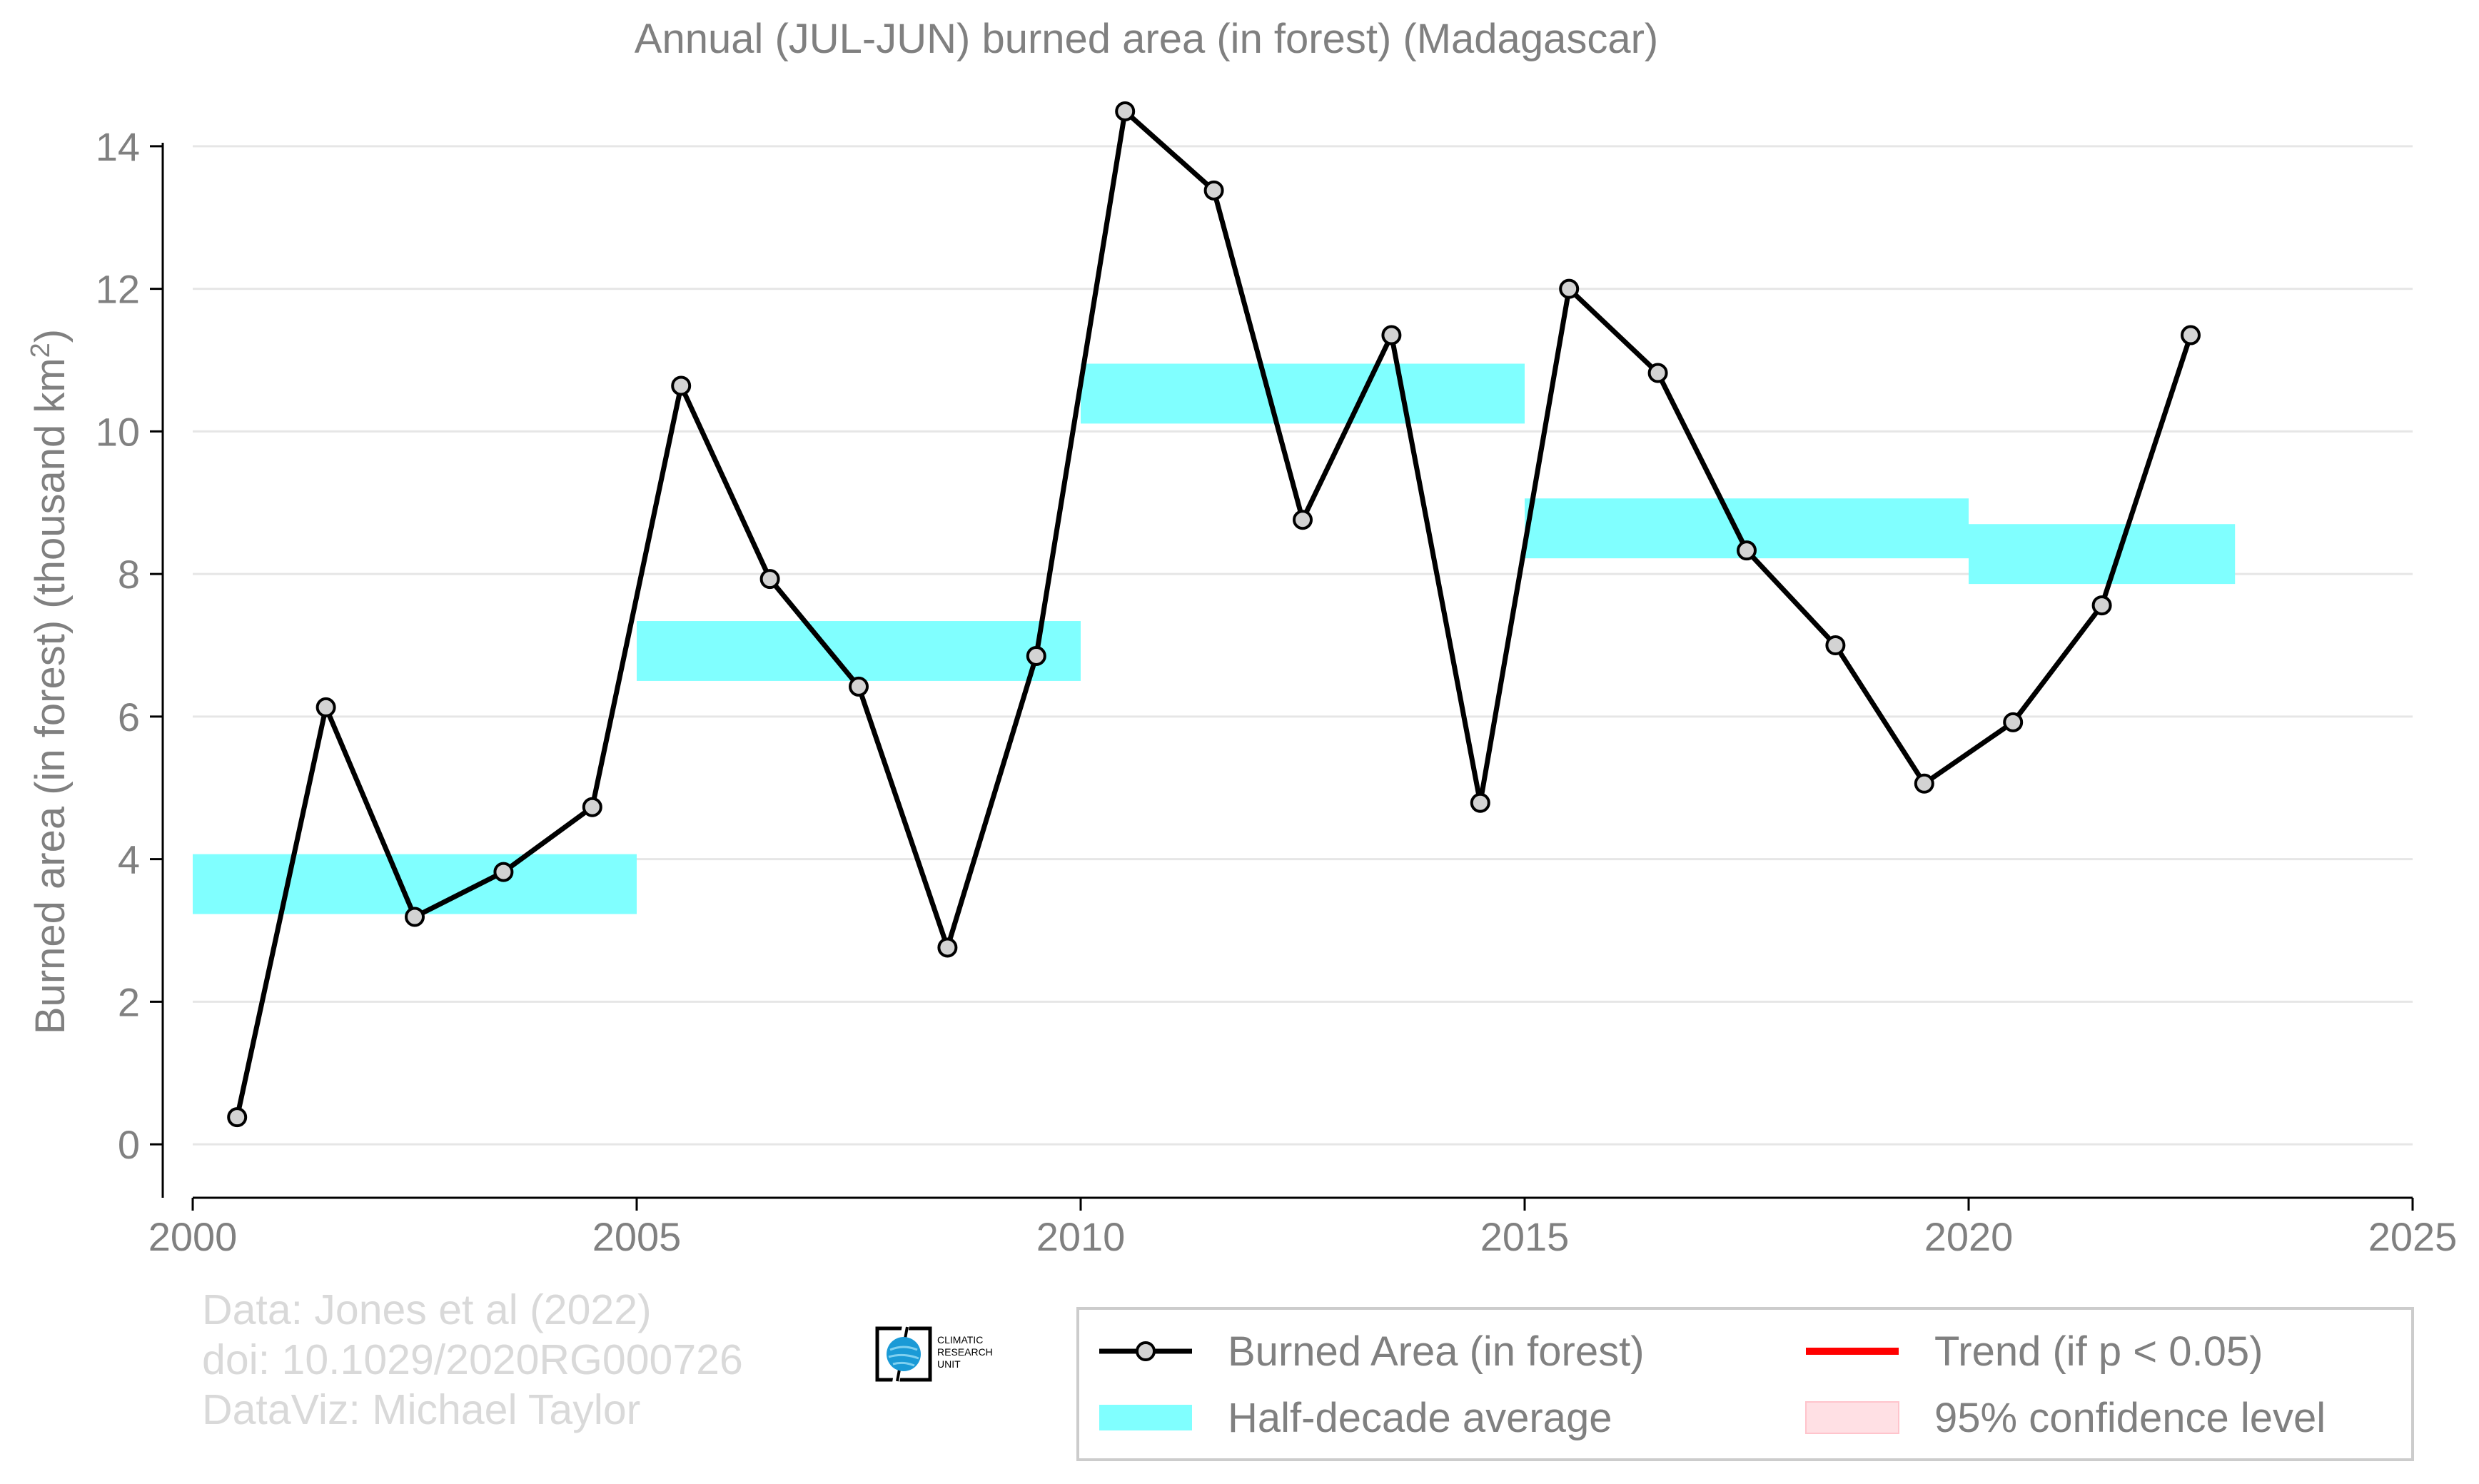 This screenshot has width=2479, height=1484. I want to click on y-tick-label: 12, so click(118, 289).